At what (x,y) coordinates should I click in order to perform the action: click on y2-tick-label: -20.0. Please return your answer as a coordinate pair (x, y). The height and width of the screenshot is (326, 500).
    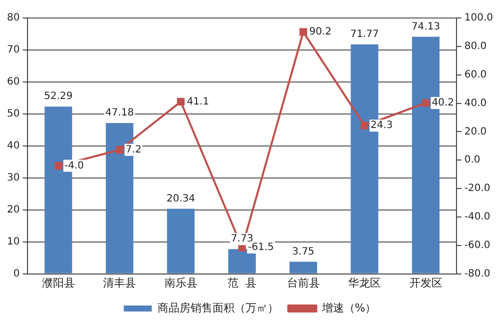
    Looking at the image, I should click on (477, 188).